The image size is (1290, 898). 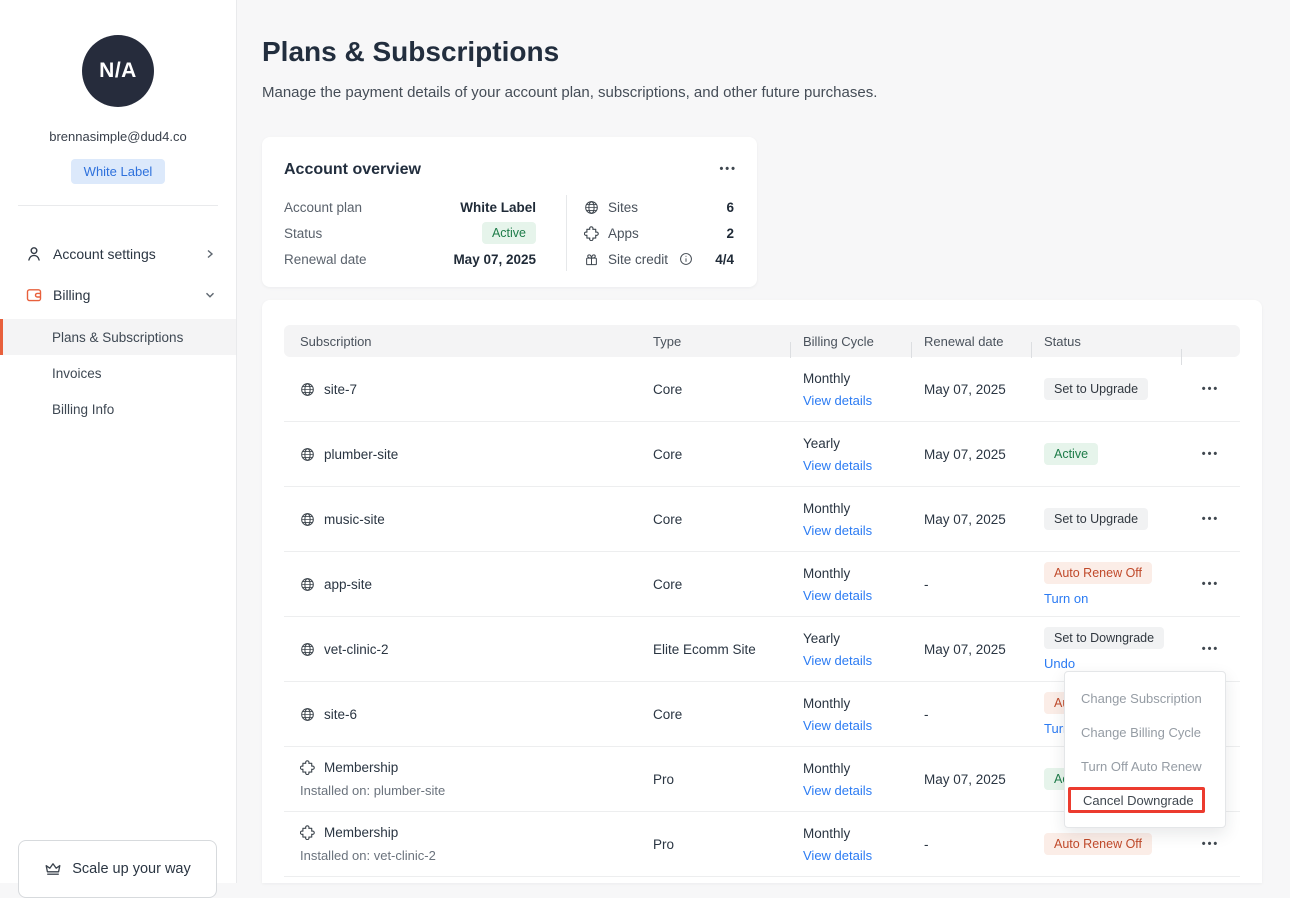 I want to click on sidebar-item-invoices: Invoices, so click(x=118, y=373).